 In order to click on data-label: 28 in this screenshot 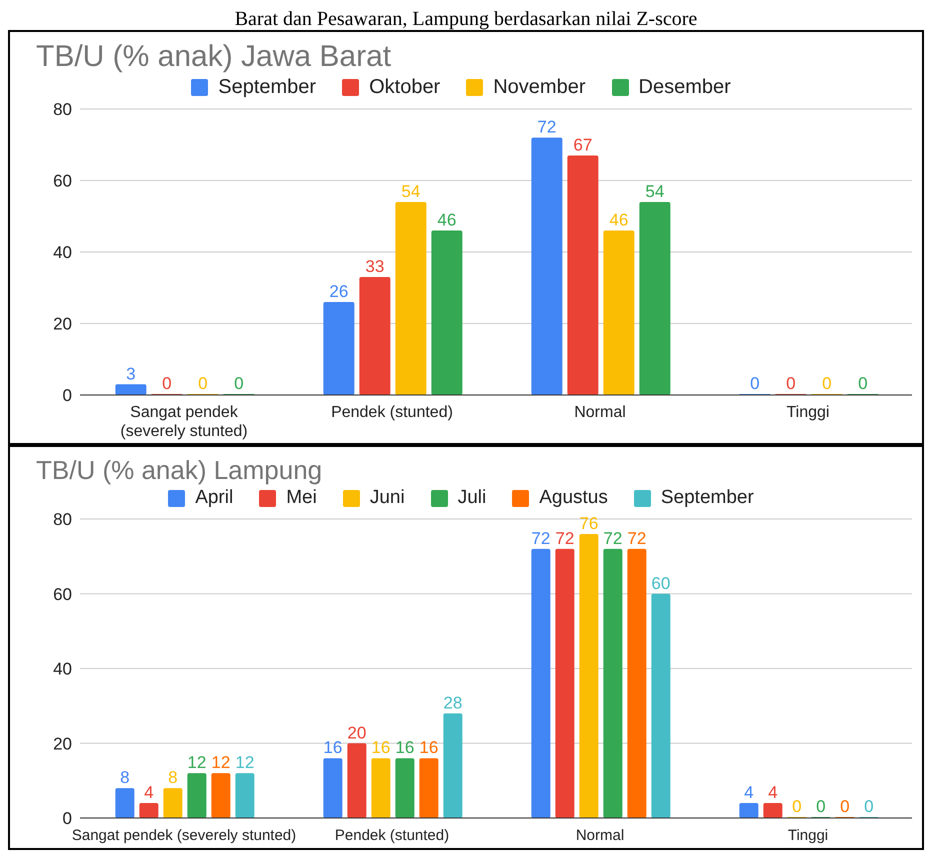, I will do `click(452, 702)`.